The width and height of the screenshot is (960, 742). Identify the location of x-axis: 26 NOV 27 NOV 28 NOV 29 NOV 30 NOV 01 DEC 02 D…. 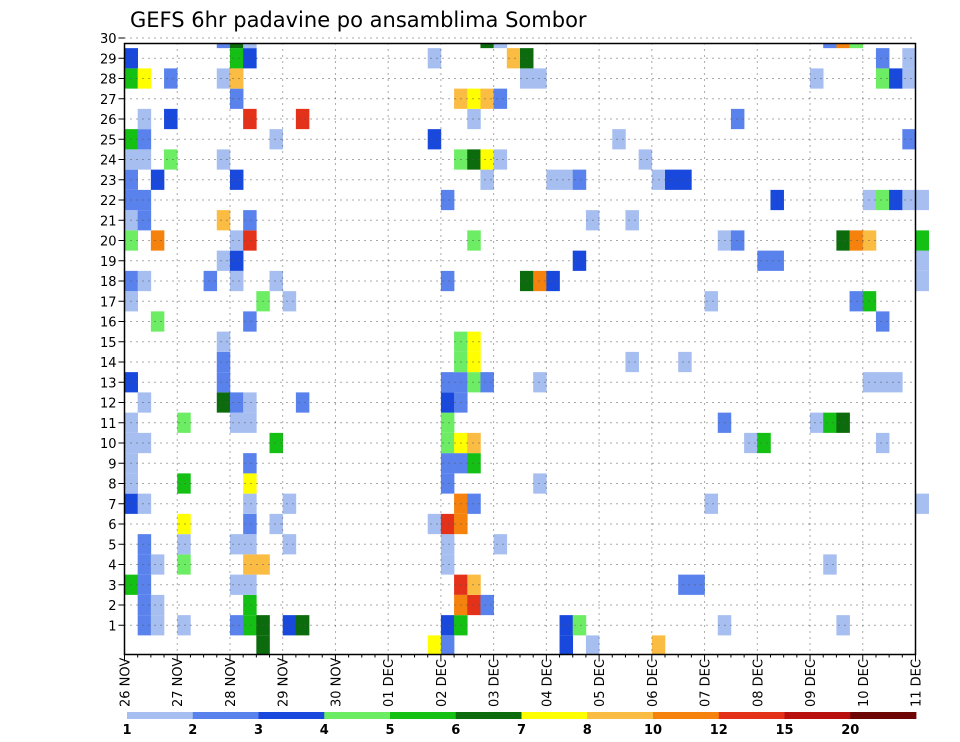
(522, 680).